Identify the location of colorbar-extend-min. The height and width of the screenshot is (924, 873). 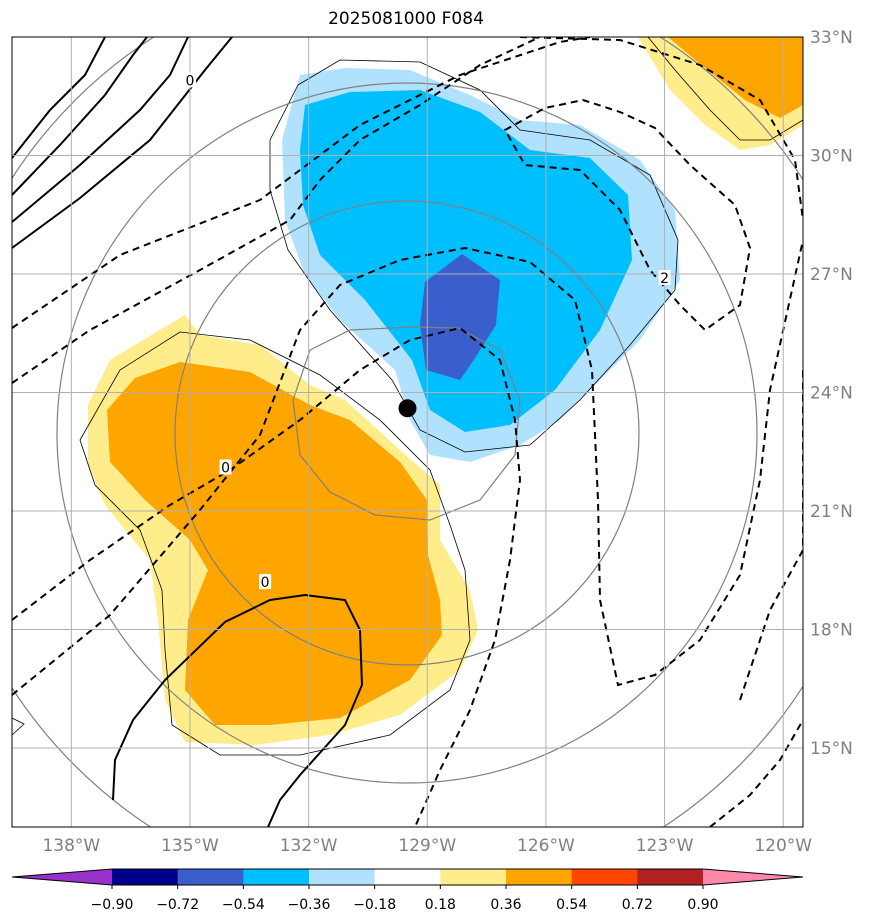
(62, 877).